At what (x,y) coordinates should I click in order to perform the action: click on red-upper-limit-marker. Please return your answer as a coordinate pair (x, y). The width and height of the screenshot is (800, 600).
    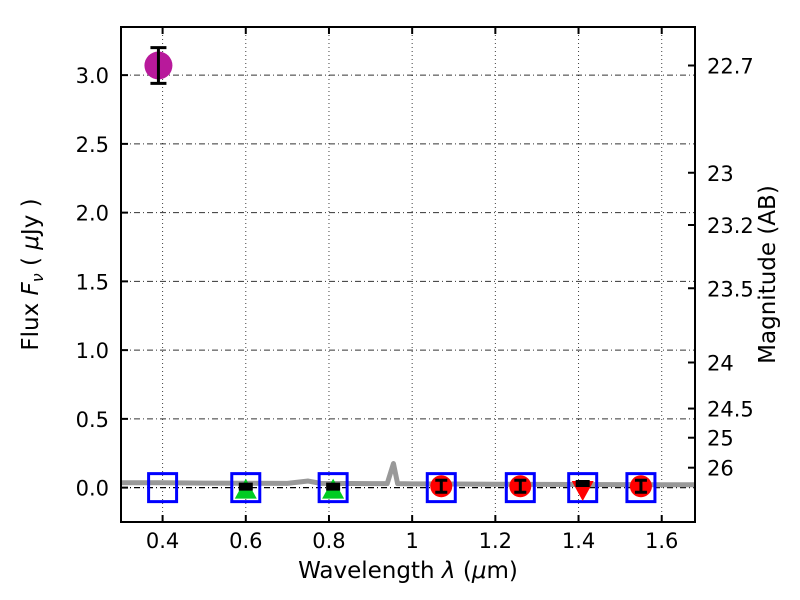
    Looking at the image, I should click on (582, 490).